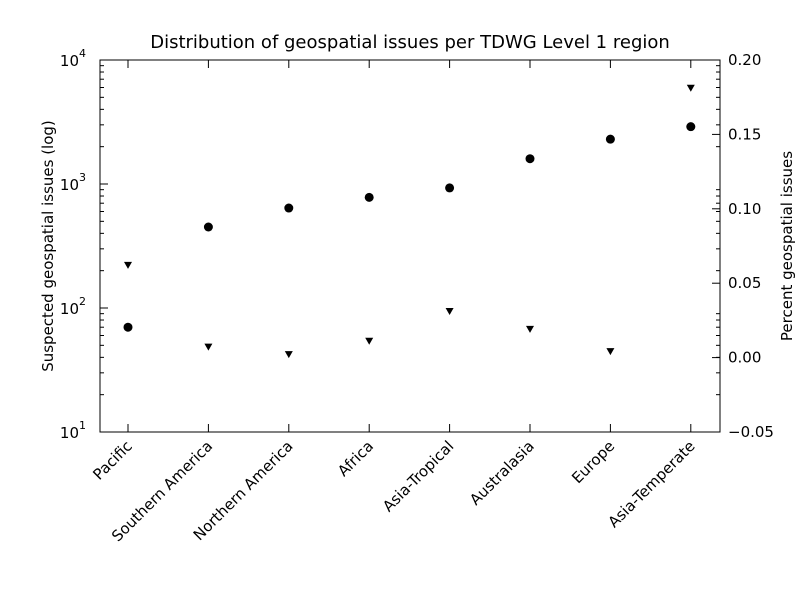 Image resolution: width=800 pixels, height=600 pixels. What do you see at coordinates (744, 134) in the screenshot?
I see `right-tick-label: 0.15` at bounding box center [744, 134].